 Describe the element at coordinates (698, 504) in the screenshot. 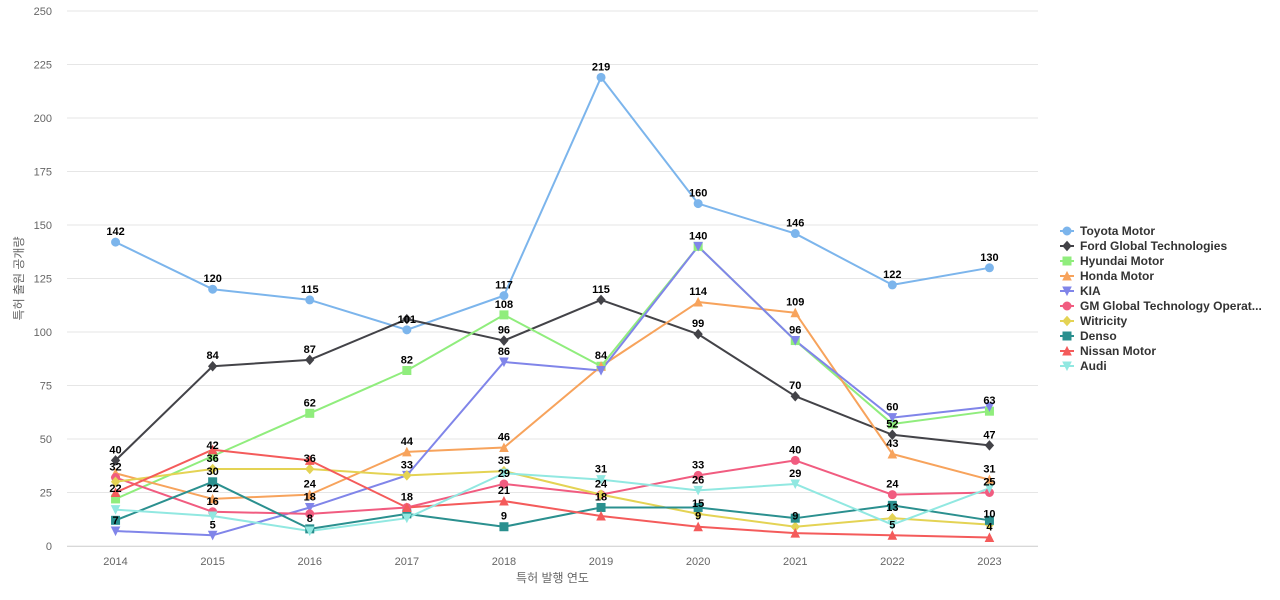

I see `data-label: 15` at that location.